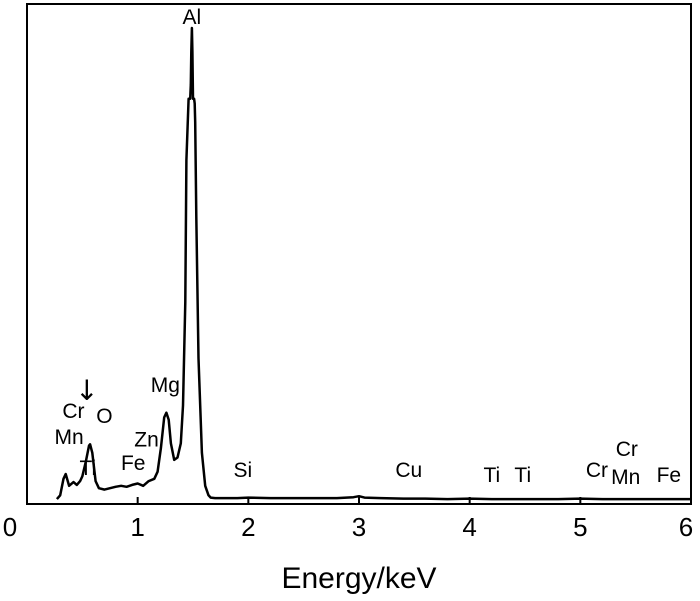 Image resolution: width=700 pixels, height=601 pixels. I want to click on peak-label-mg-1: Mg, so click(165, 385).